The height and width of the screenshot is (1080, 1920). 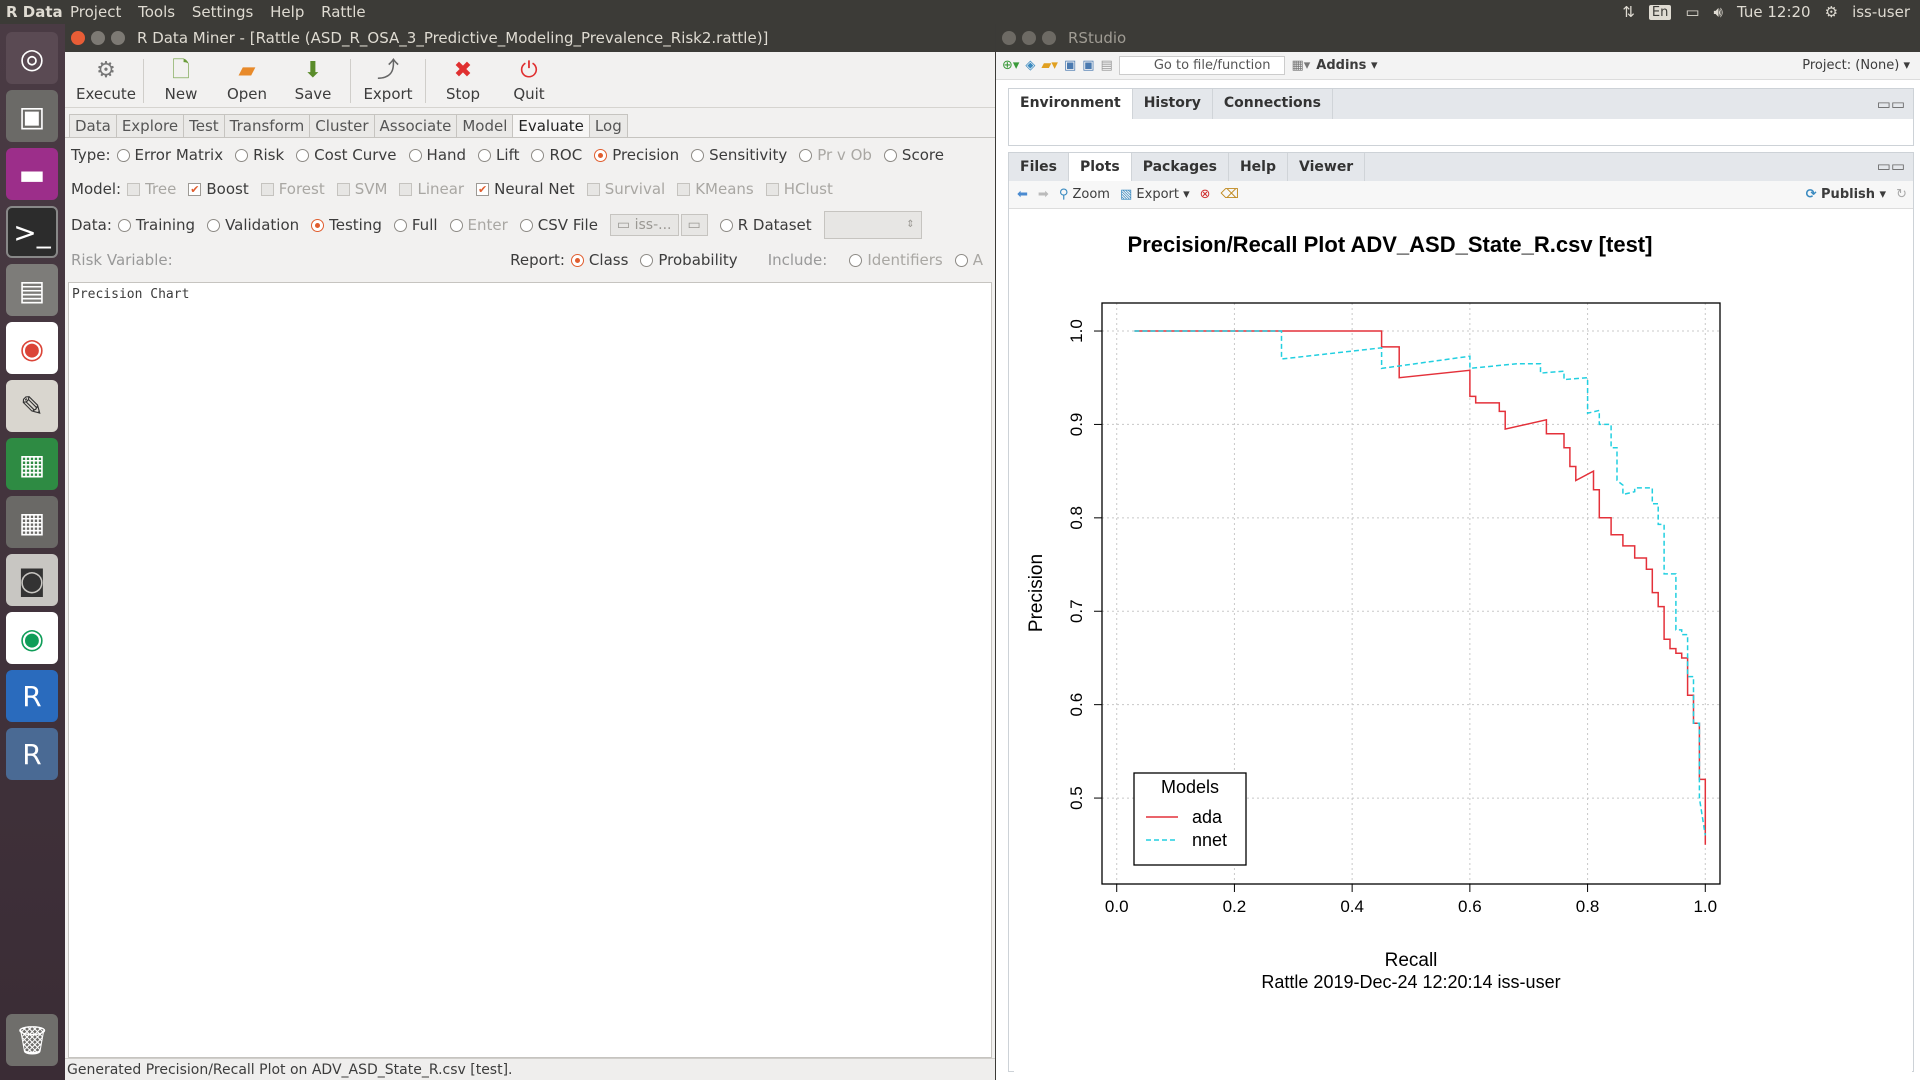 I want to click on project-menu: Project: (None) ▾, so click(x=1856, y=65).